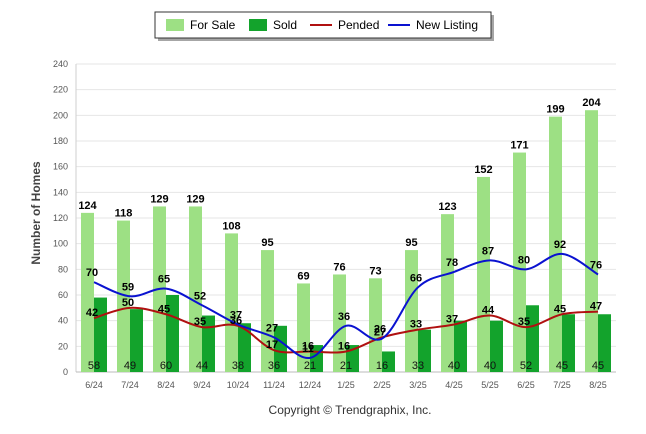 The height and width of the screenshot is (434, 646). I want to click on new-listing-label: 65, so click(164, 280).